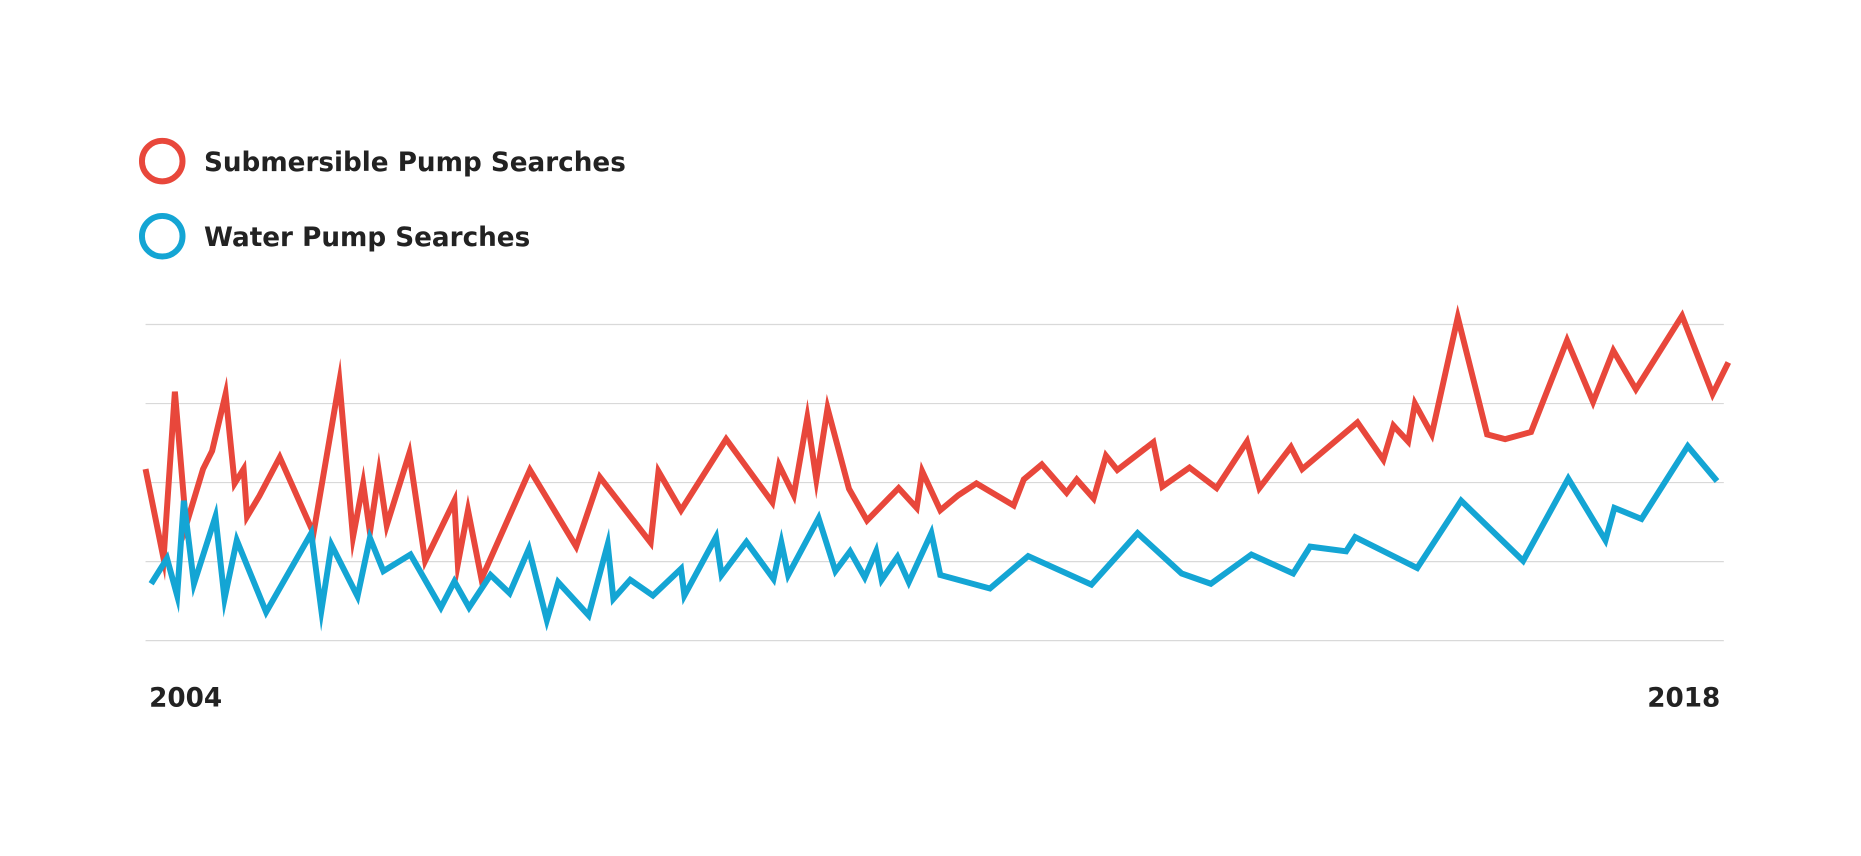 Image resolution: width=1861 pixels, height=856 pixels. I want to click on x-tick-label: 2018, so click(1683, 699).